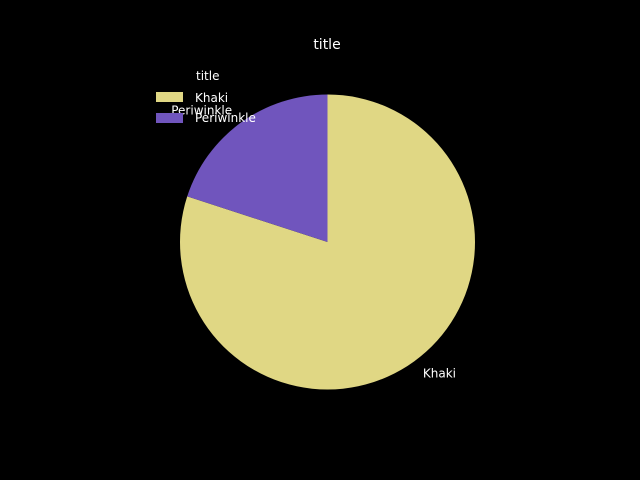  I want to click on slice-label-periwinkle: Periwinkle, so click(201, 111).